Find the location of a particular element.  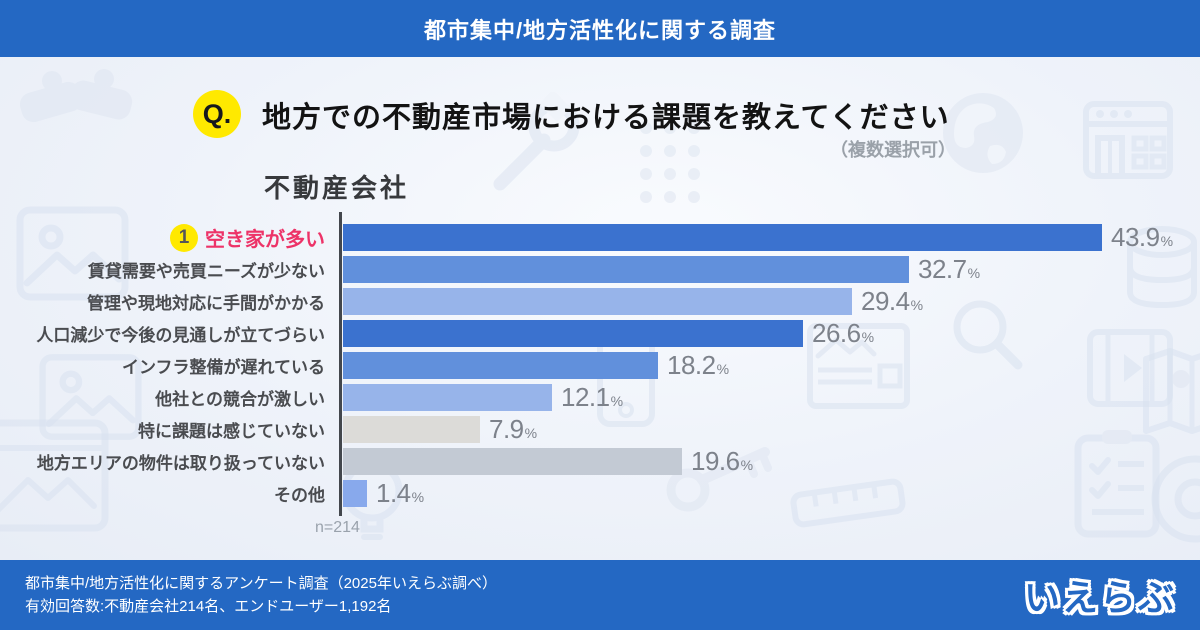

chart-row: インフラ整備が遅れている 18.2% is located at coordinates (600, 365).